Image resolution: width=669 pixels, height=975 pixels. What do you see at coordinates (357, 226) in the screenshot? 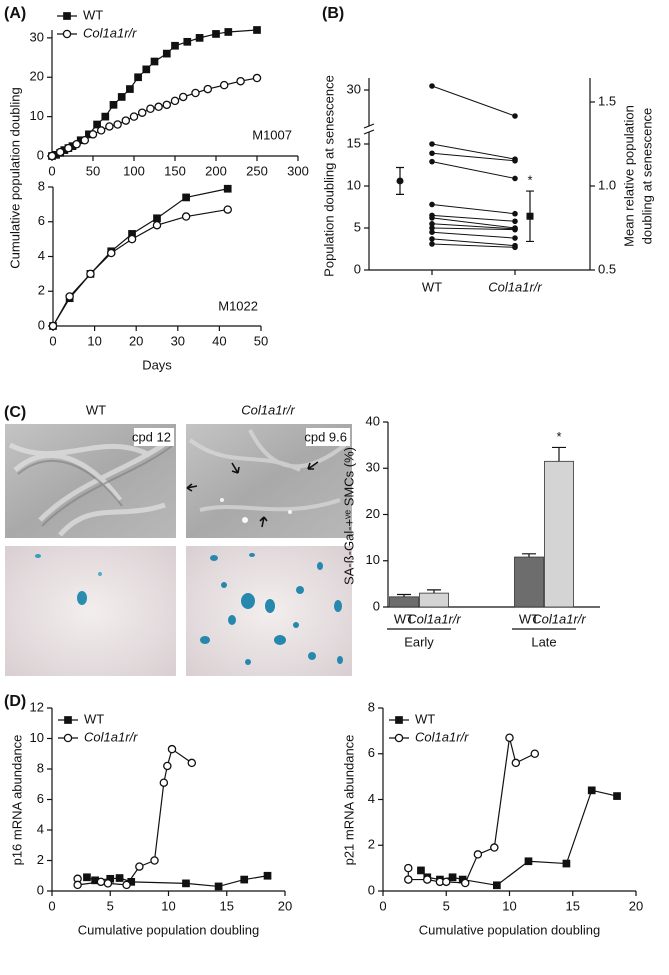
I see `y-tick-label: 5` at bounding box center [357, 226].